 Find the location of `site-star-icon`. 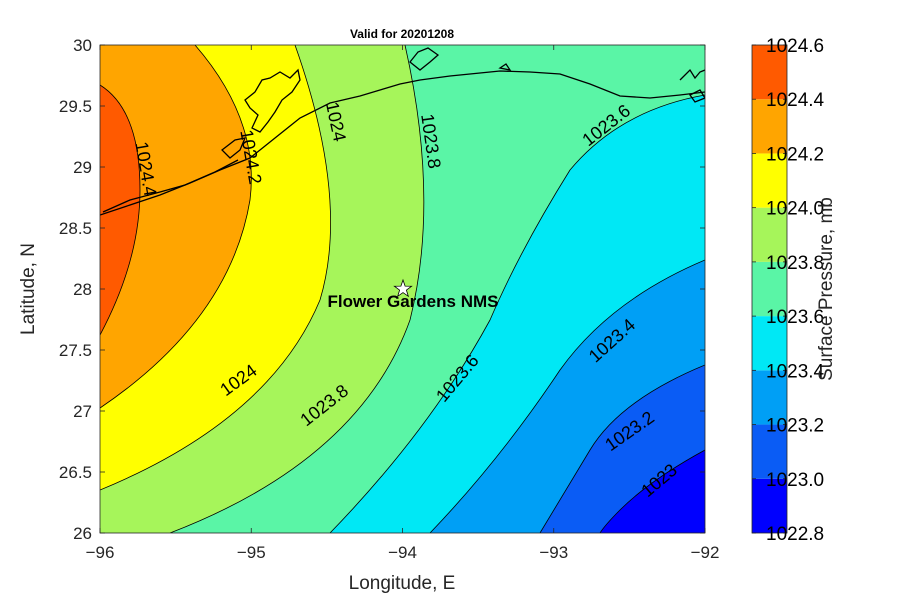

site-star-icon is located at coordinates (403, 288).